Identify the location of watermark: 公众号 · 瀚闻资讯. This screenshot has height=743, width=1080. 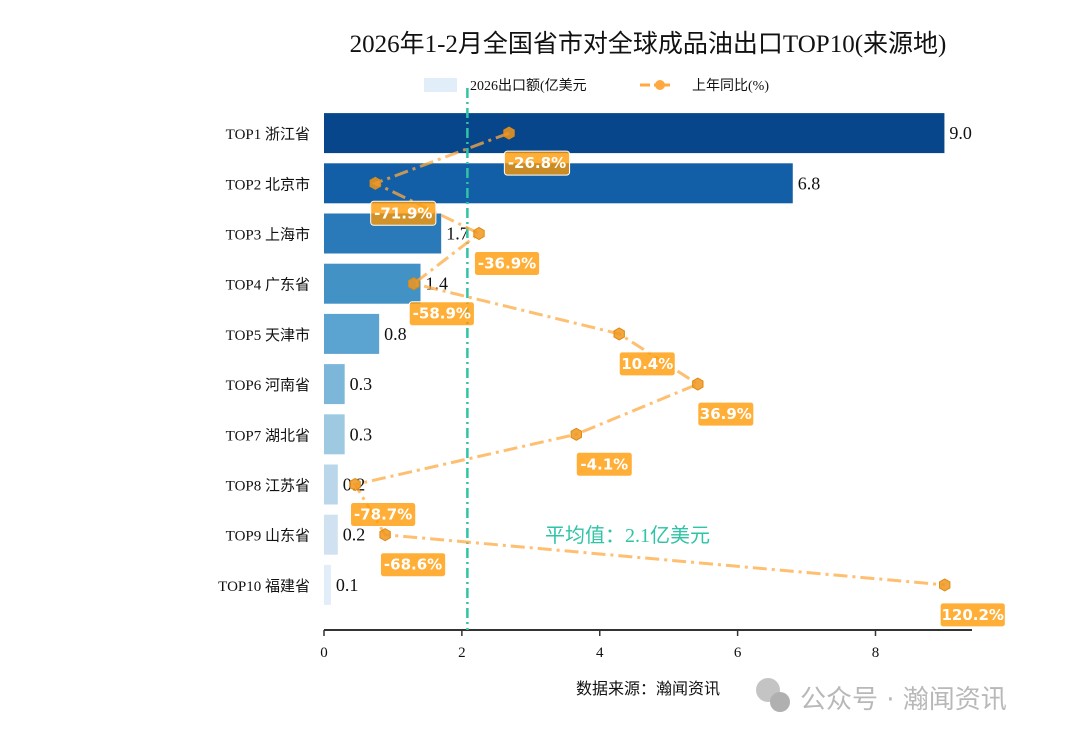
(881, 696).